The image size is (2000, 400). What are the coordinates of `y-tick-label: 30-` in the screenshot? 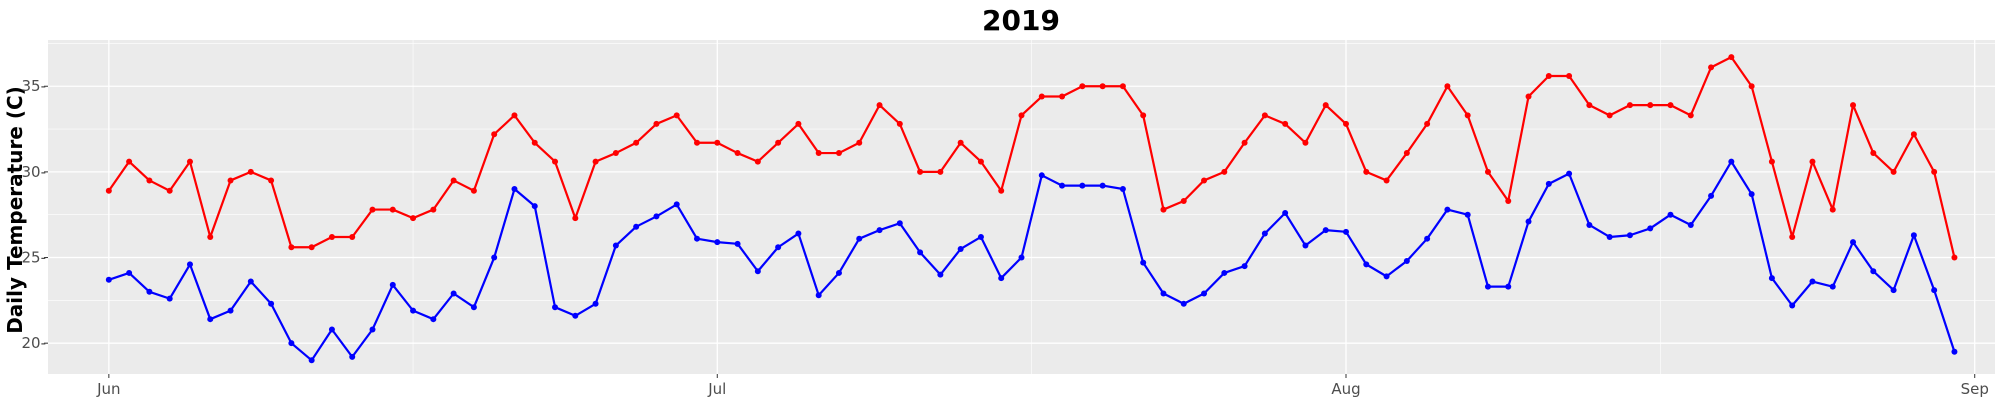 It's located at (34, 172).